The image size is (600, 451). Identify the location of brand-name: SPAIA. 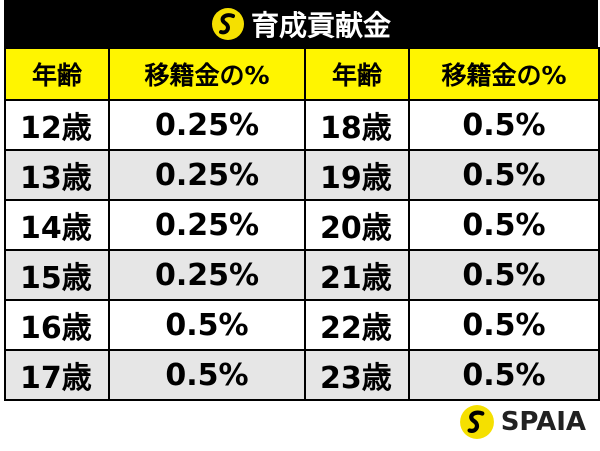
(543, 422).